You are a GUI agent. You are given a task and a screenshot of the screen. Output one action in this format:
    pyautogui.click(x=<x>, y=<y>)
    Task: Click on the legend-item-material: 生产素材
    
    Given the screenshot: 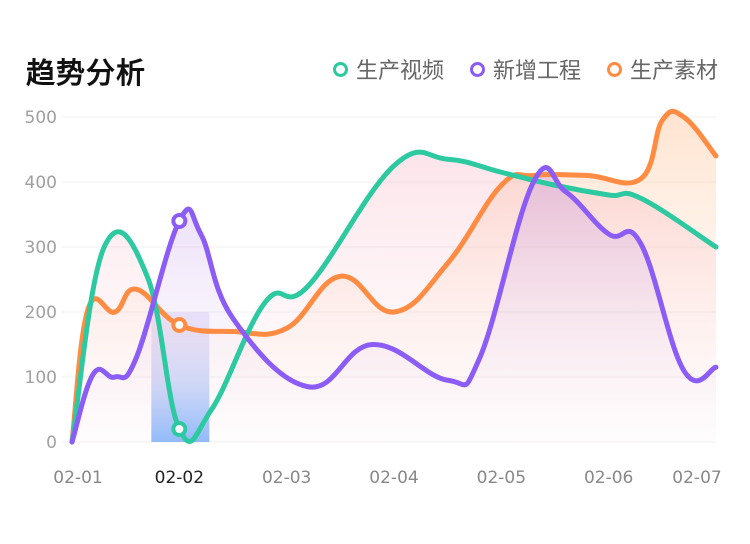 What is the action you would take?
    pyautogui.click(x=662, y=69)
    